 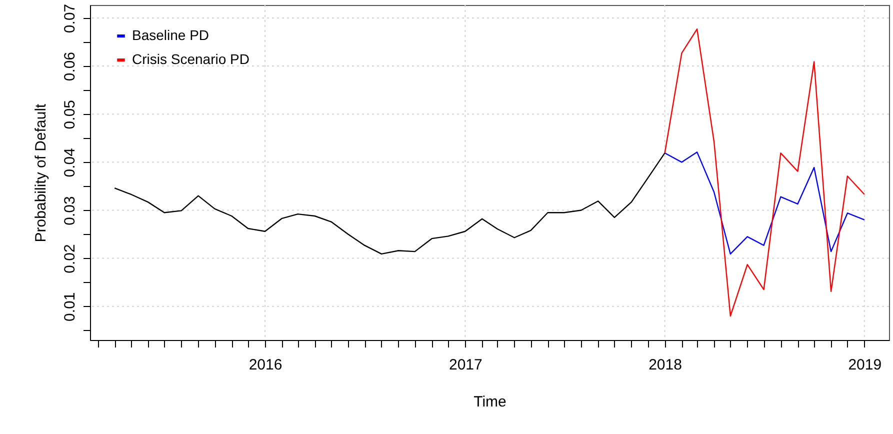 I want to click on y-tick-label: 0.03, so click(x=70, y=211).